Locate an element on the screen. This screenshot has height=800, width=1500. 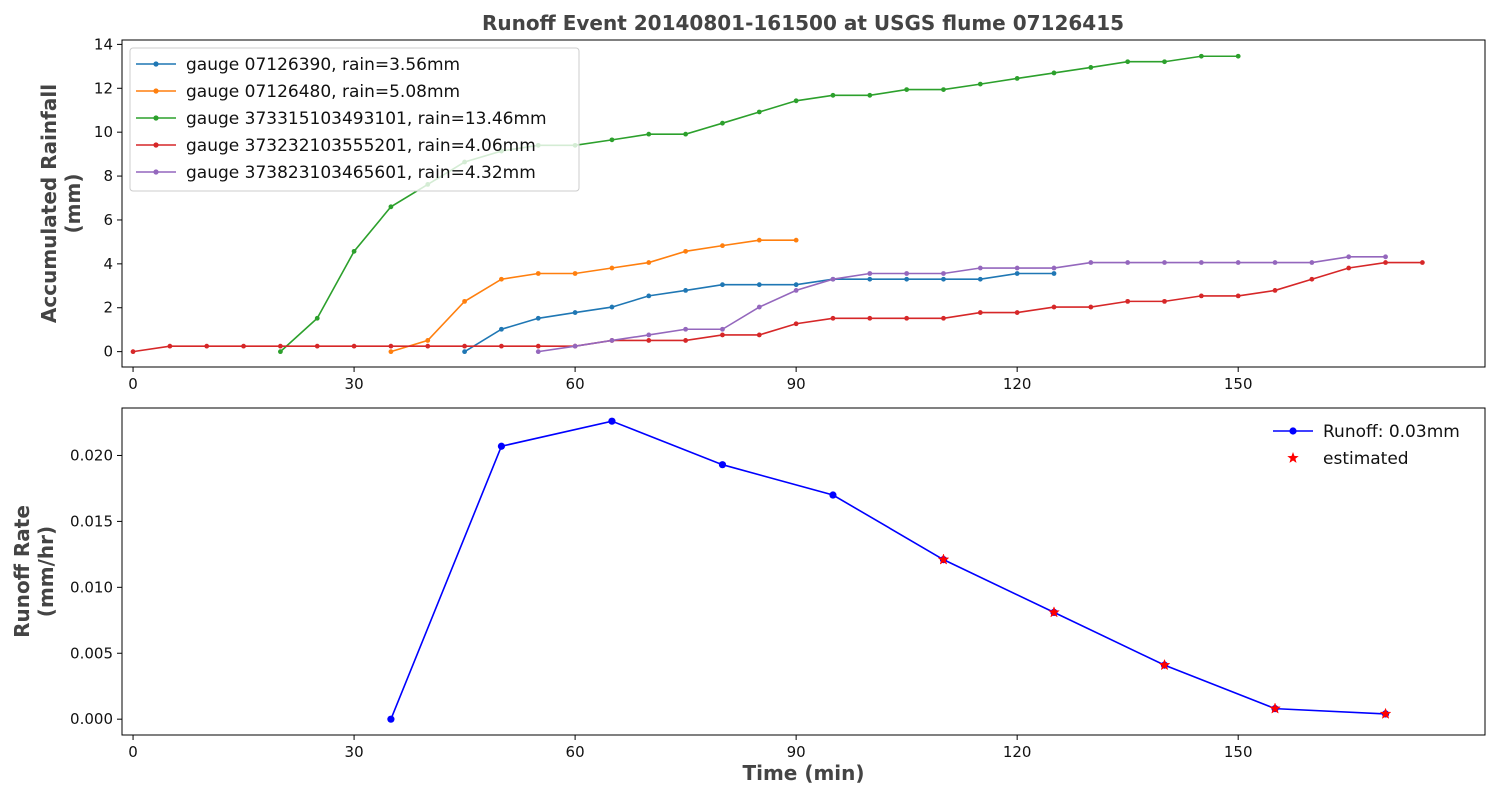
x-tick-label: 120 is located at coordinates (1017, 384).